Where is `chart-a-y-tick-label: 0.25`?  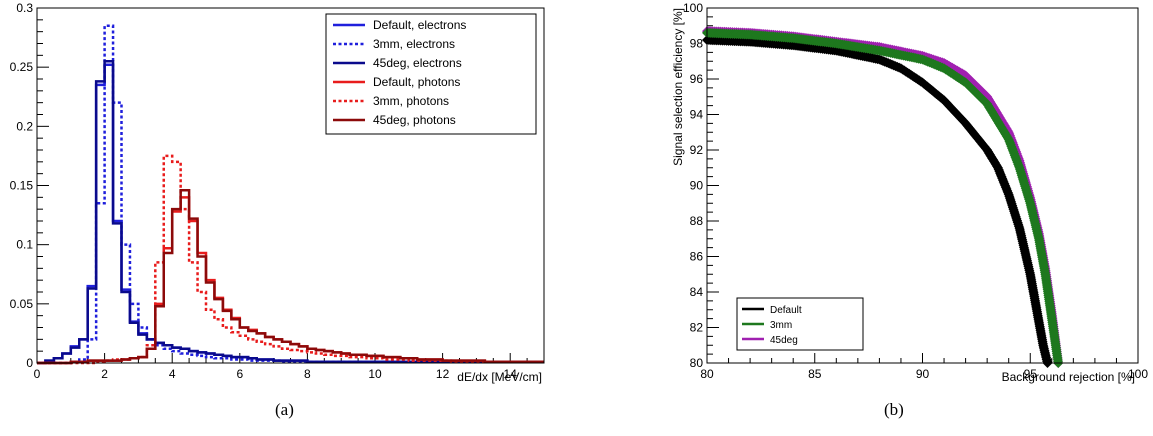 chart-a-y-tick-label: 0.25 is located at coordinates (22, 67).